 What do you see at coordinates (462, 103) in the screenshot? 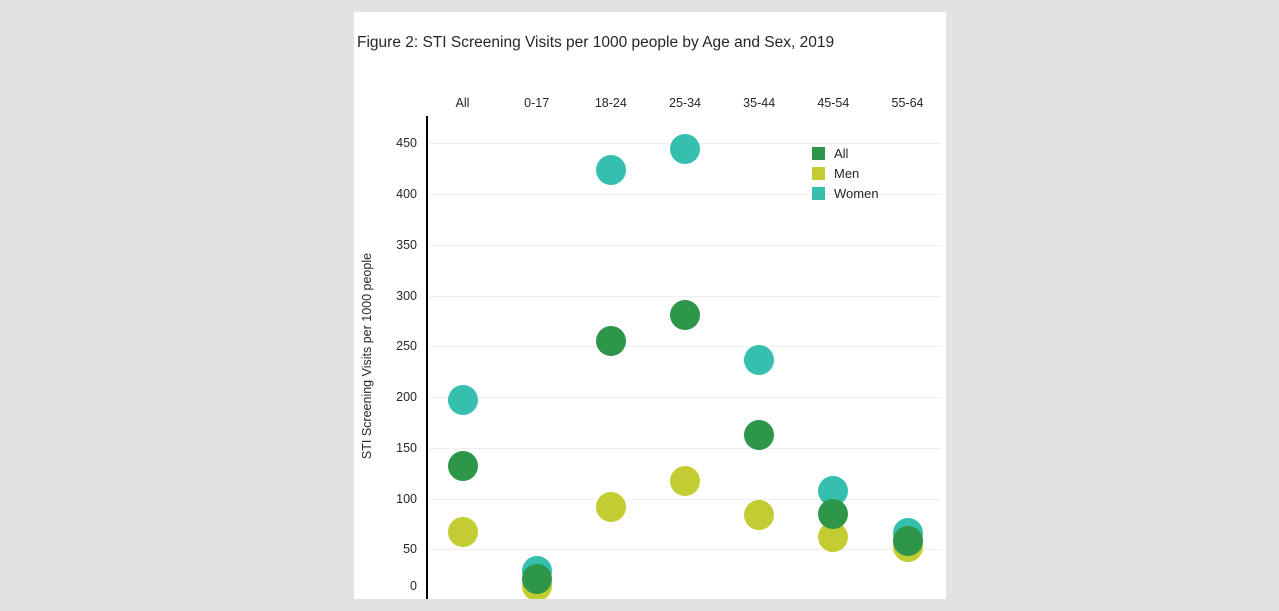
I see `x-tick-label-all: All` at bounding box center [462, 103].